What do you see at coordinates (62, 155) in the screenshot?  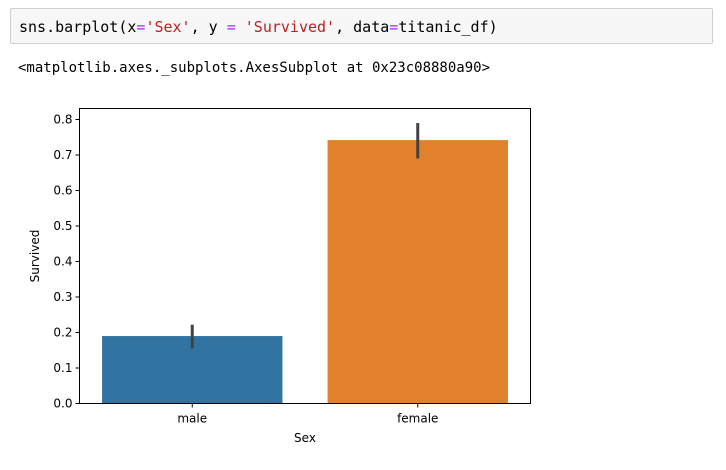 I see `y-tick-label: 0.7` at bounding box center [62, 155].